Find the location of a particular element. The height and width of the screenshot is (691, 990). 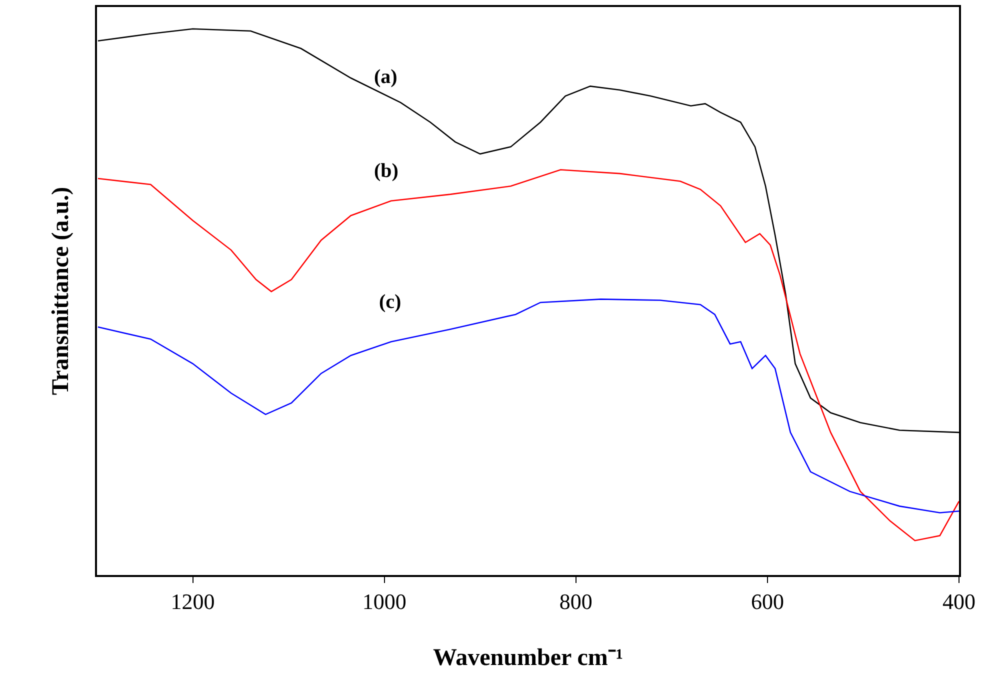

x-tick-label: 800 is located at coordinates (575, 601).